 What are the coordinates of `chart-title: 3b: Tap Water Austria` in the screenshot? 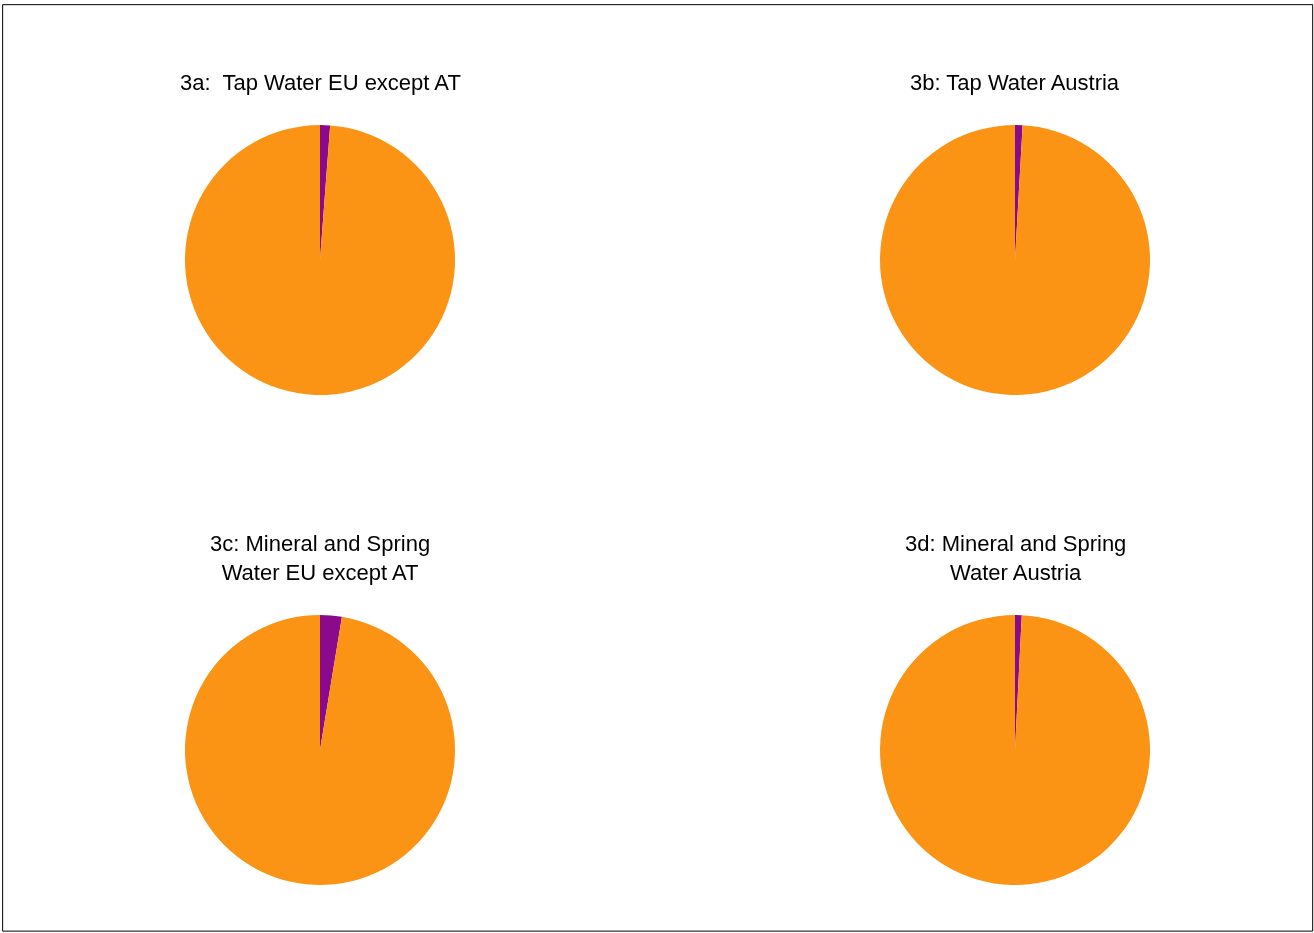 It's located at (1015, 82).